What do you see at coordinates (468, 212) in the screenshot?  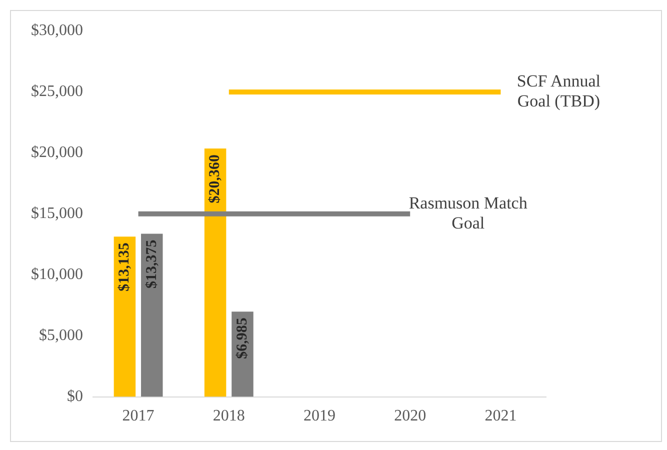 I see `series-label: Rasmuson Match Goal` at bounding box center [468, 212].